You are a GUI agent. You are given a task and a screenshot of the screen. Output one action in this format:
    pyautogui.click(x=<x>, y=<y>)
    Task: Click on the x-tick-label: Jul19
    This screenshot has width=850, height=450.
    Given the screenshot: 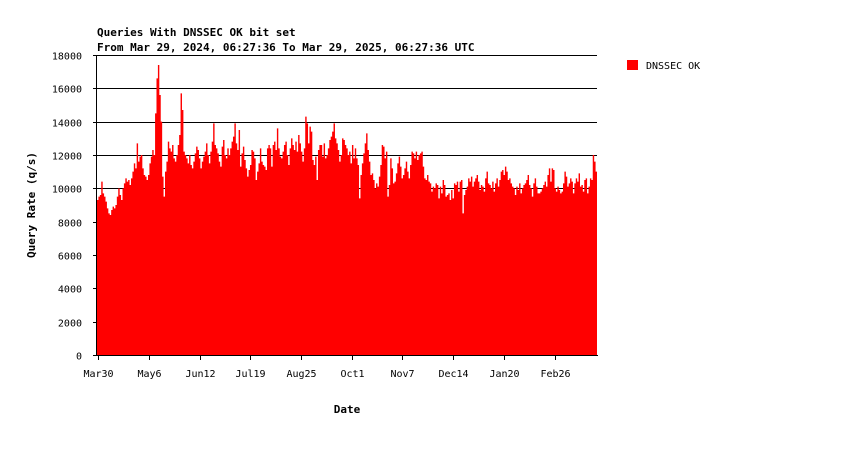 What is the action you would take?
    pyautogui.click(x=250, y=374)
    